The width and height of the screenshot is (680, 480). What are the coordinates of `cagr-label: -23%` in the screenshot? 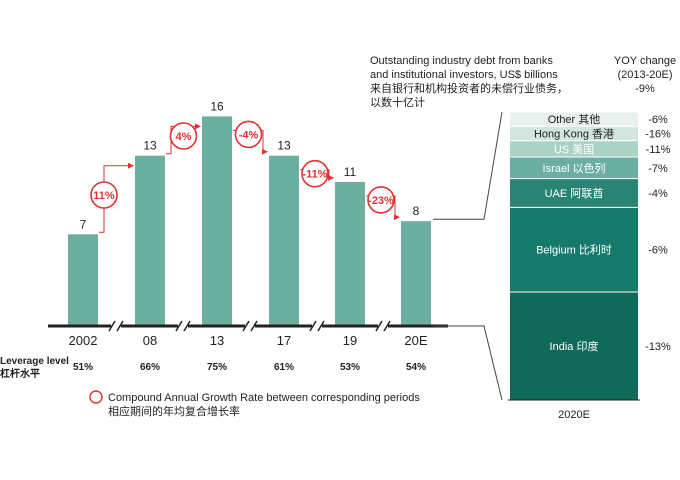 It's located at (381, 201).